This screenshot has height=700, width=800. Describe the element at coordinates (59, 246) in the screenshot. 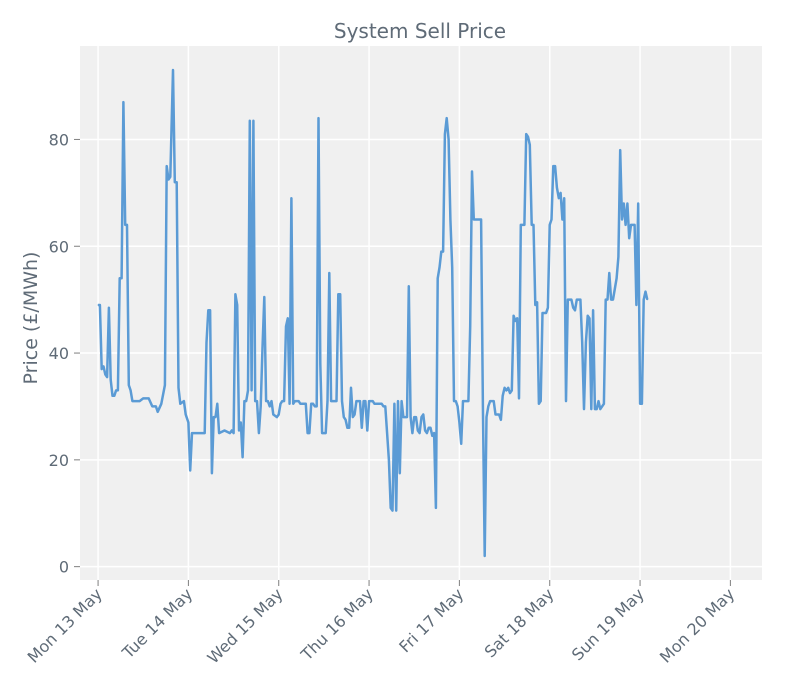

I see `y-tick-label: 60` at that location.